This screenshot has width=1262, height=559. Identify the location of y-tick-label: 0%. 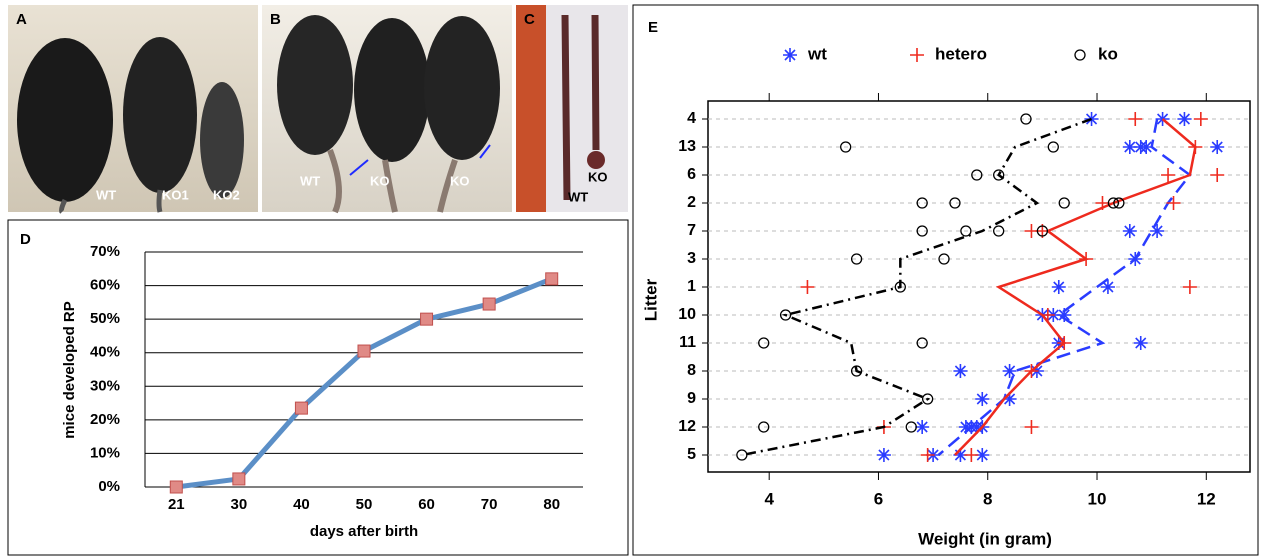
(109, 486).